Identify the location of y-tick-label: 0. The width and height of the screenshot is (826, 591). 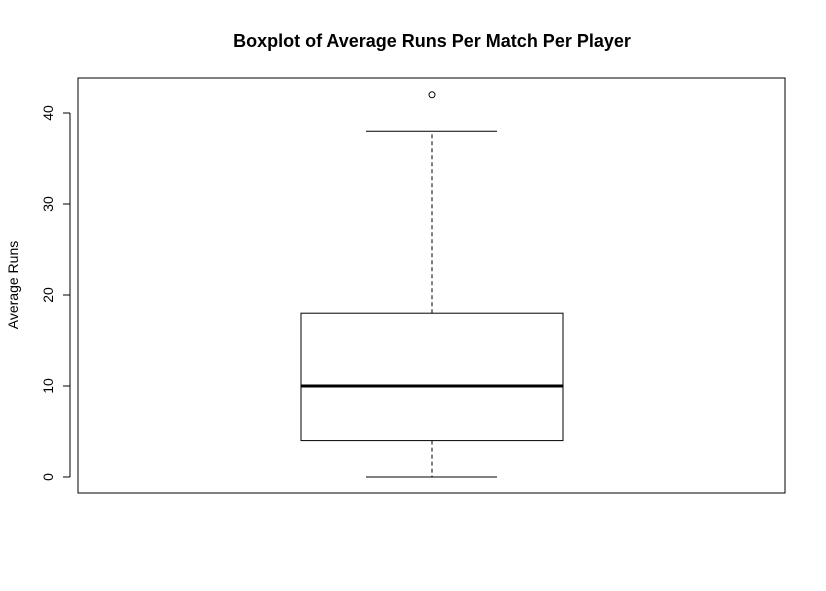
(48, 477).